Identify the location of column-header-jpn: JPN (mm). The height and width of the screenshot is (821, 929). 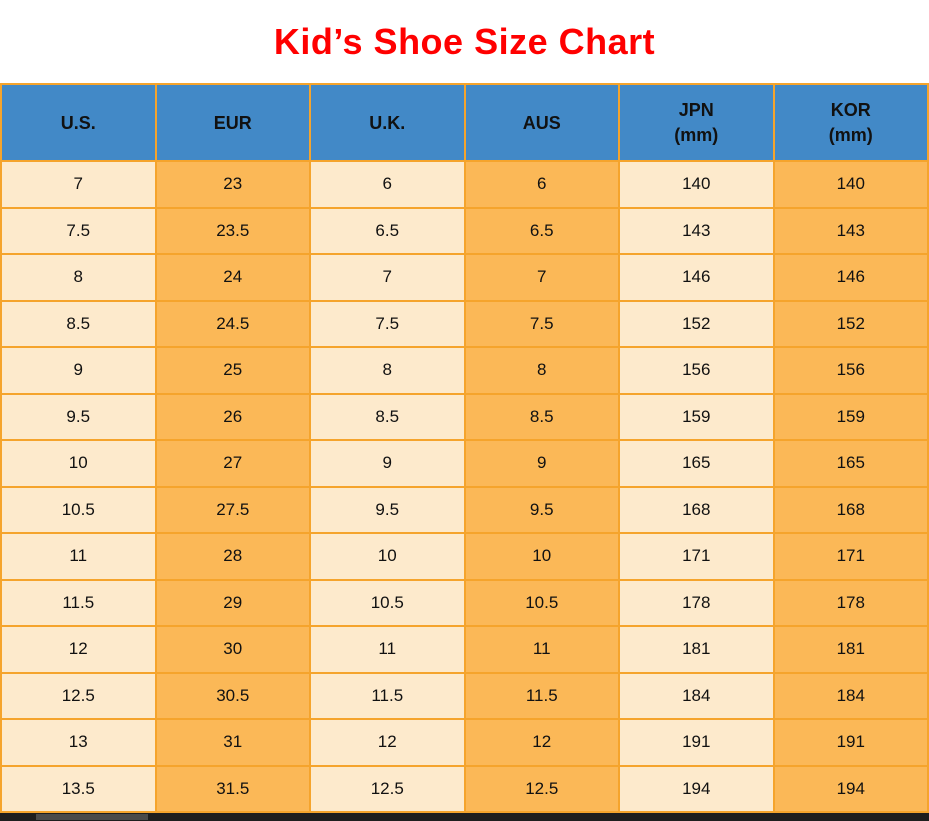
(696, 123).